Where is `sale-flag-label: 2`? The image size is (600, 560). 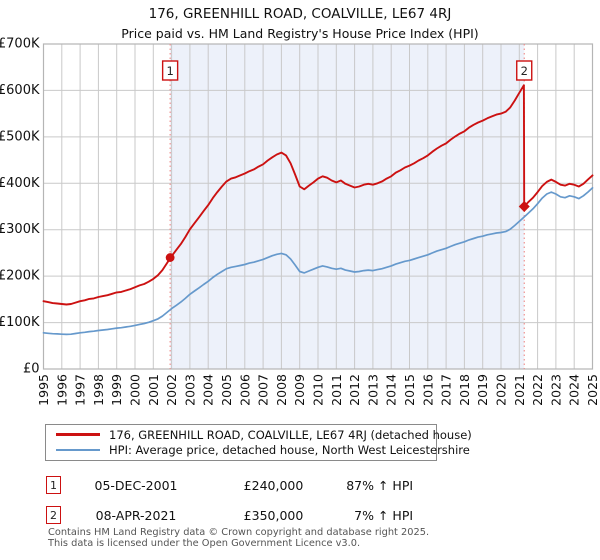 sale-flag-label: 2 is located at coordinates (524, 71).